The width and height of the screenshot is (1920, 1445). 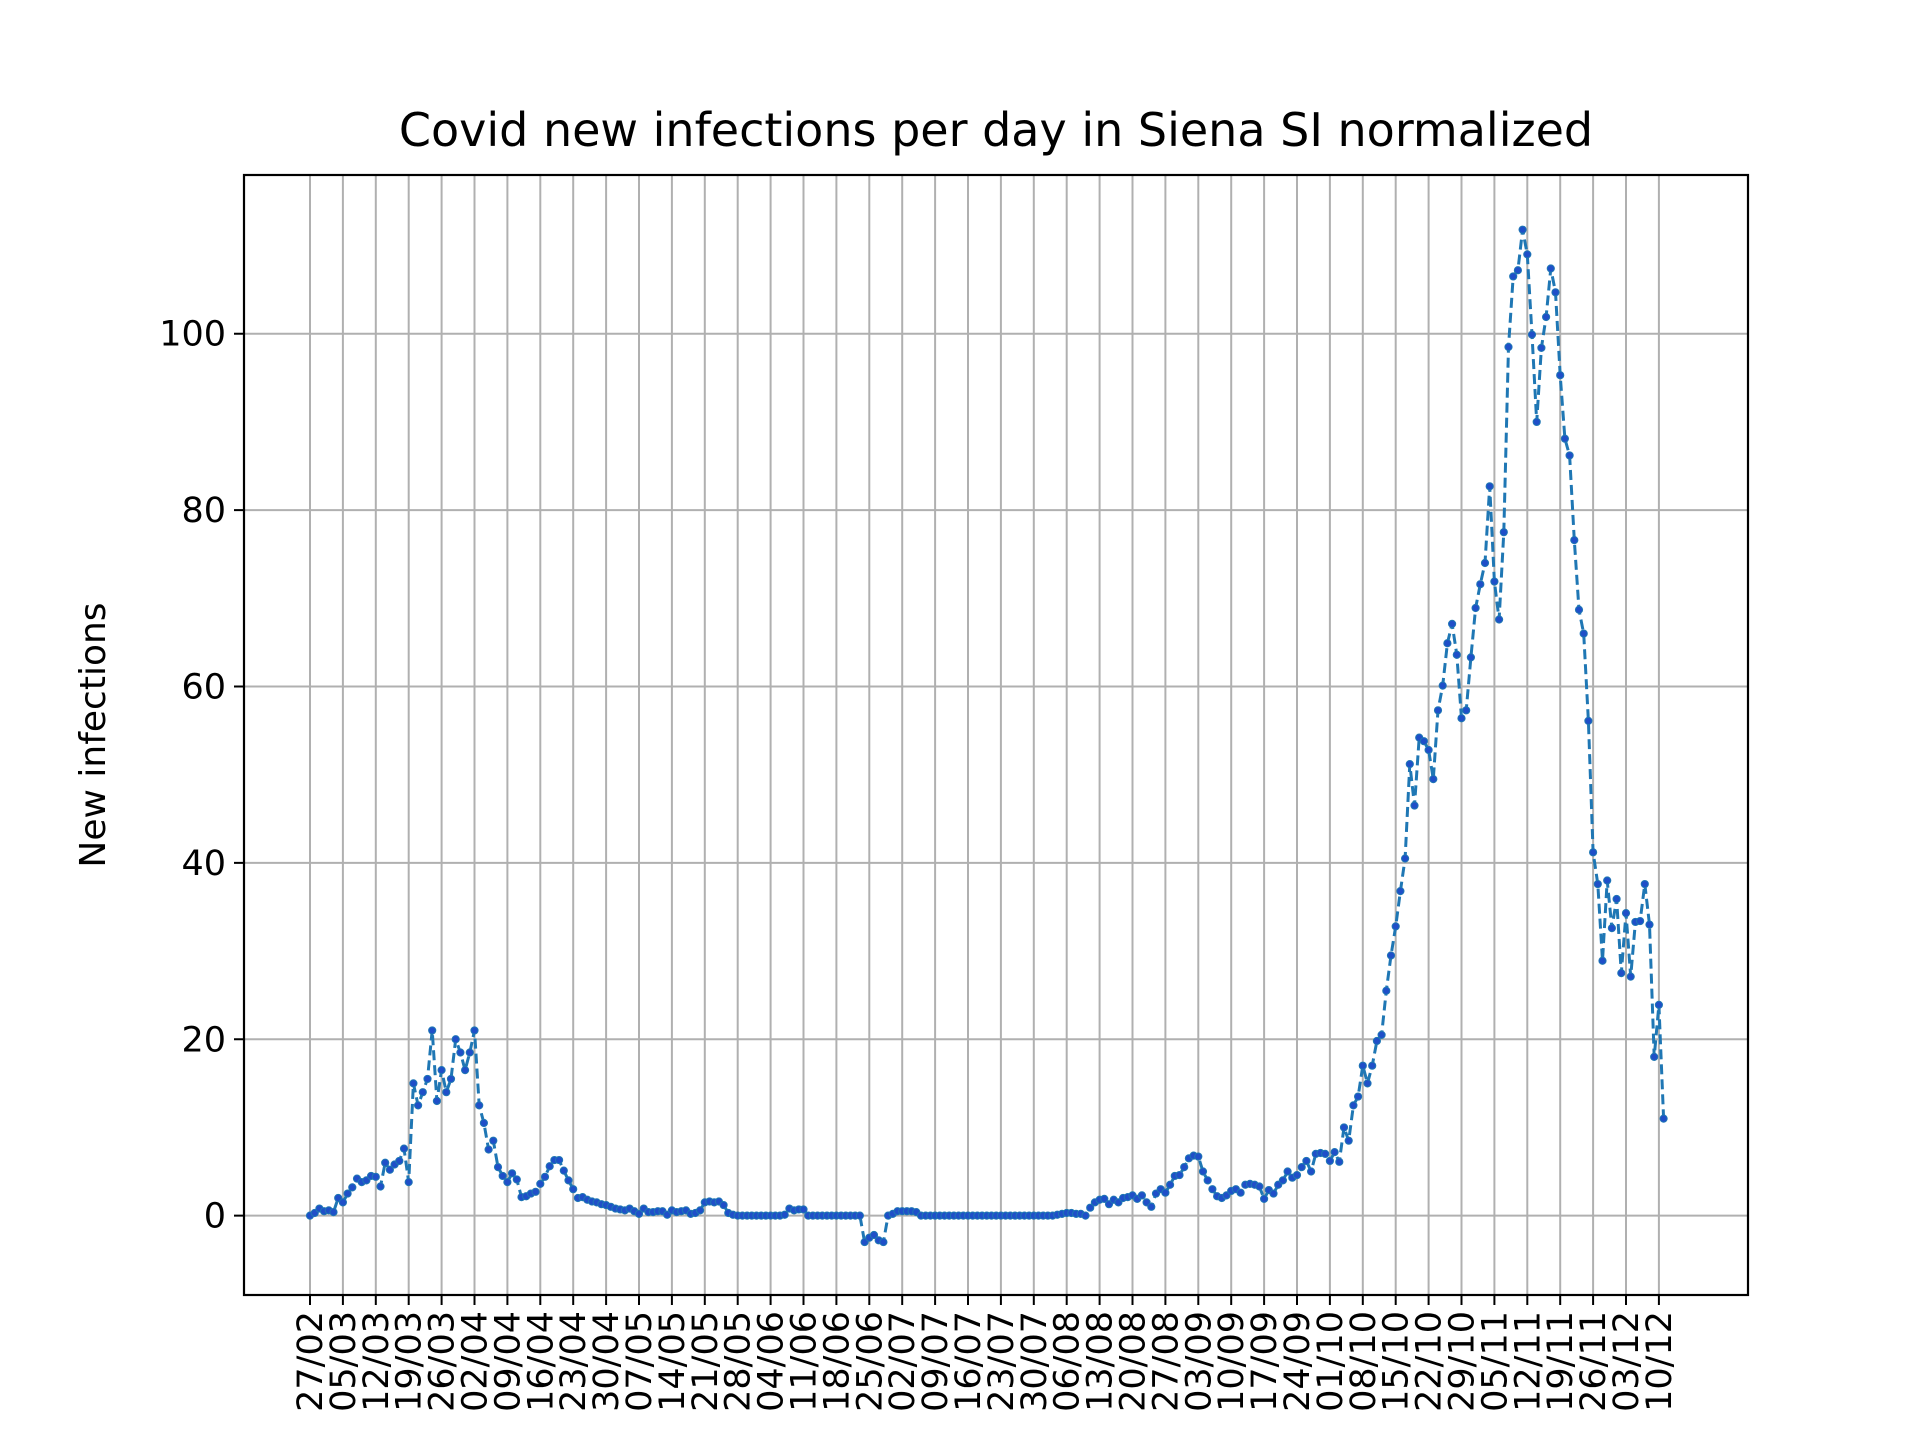 I want to click on x-tick-label: 29/10, so click(x=1463, y=1361).